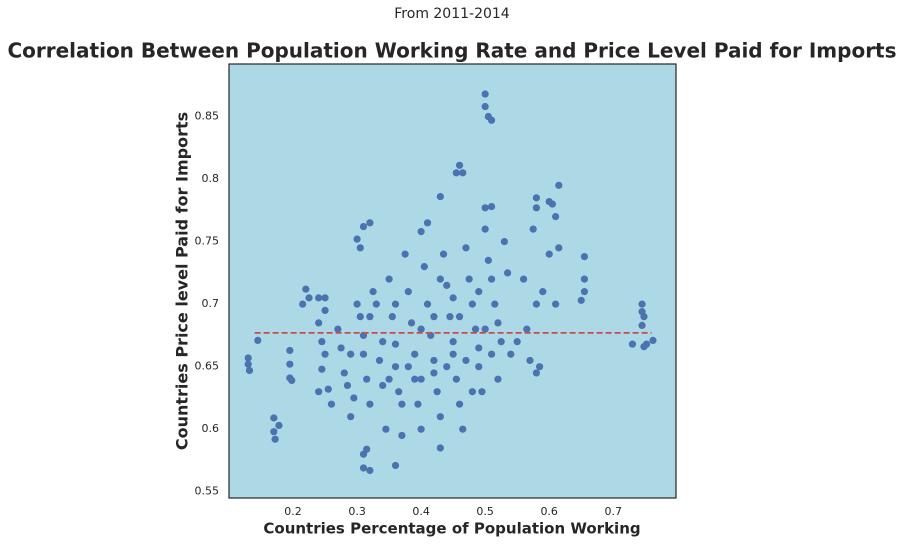  I want to click on x-tick-label: 0.3, so click(357, 511).